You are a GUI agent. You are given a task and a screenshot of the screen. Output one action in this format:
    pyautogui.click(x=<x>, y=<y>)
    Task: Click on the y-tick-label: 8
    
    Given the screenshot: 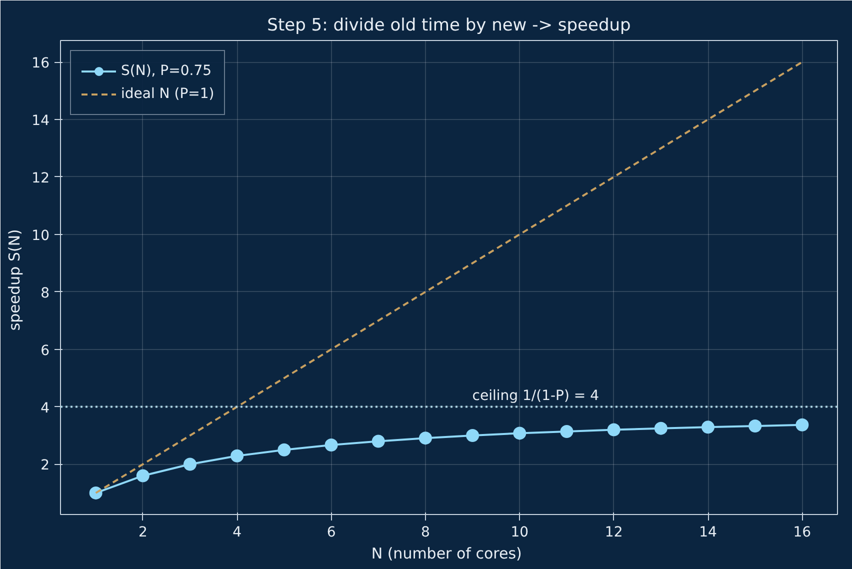 What is the action you would take?
    pyautogui.click(x=45, y=293)
    